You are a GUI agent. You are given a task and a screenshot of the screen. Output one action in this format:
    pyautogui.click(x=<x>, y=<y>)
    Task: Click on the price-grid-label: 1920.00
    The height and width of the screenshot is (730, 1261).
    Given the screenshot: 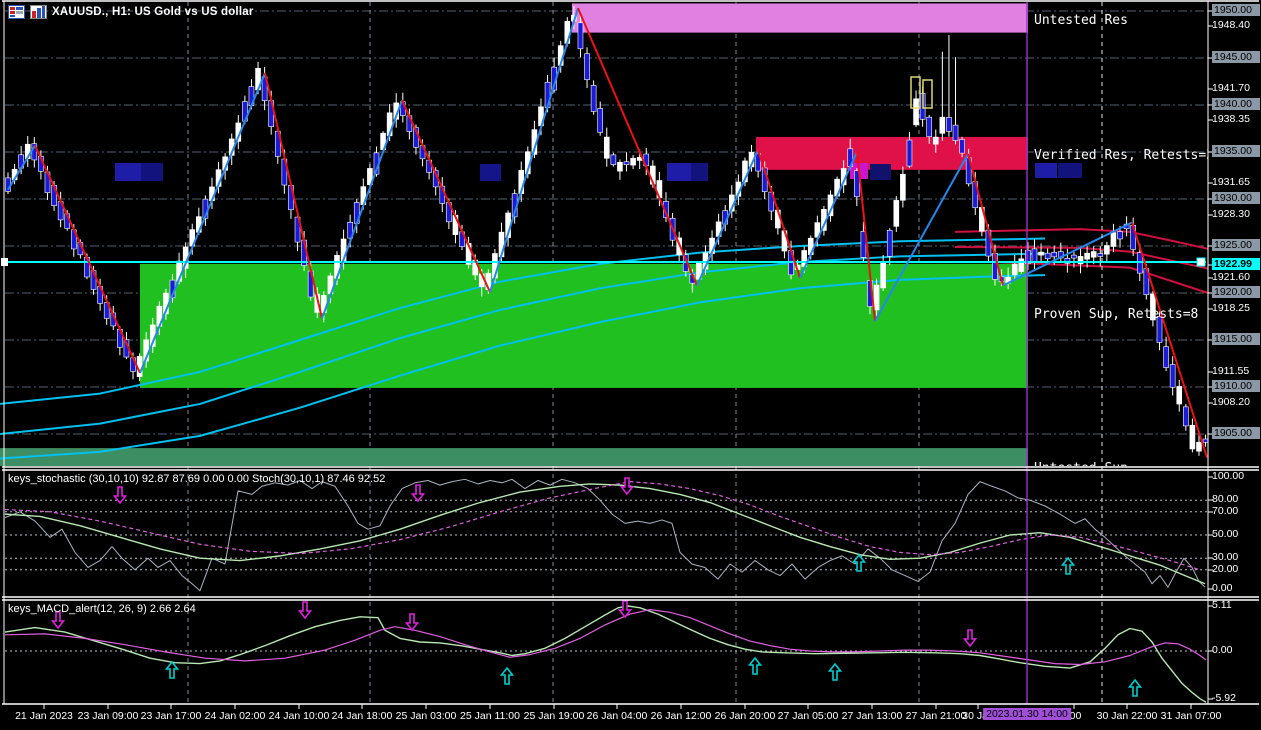 What is the action you would take?
    pyautogui.click(x=1236, y=292)
    